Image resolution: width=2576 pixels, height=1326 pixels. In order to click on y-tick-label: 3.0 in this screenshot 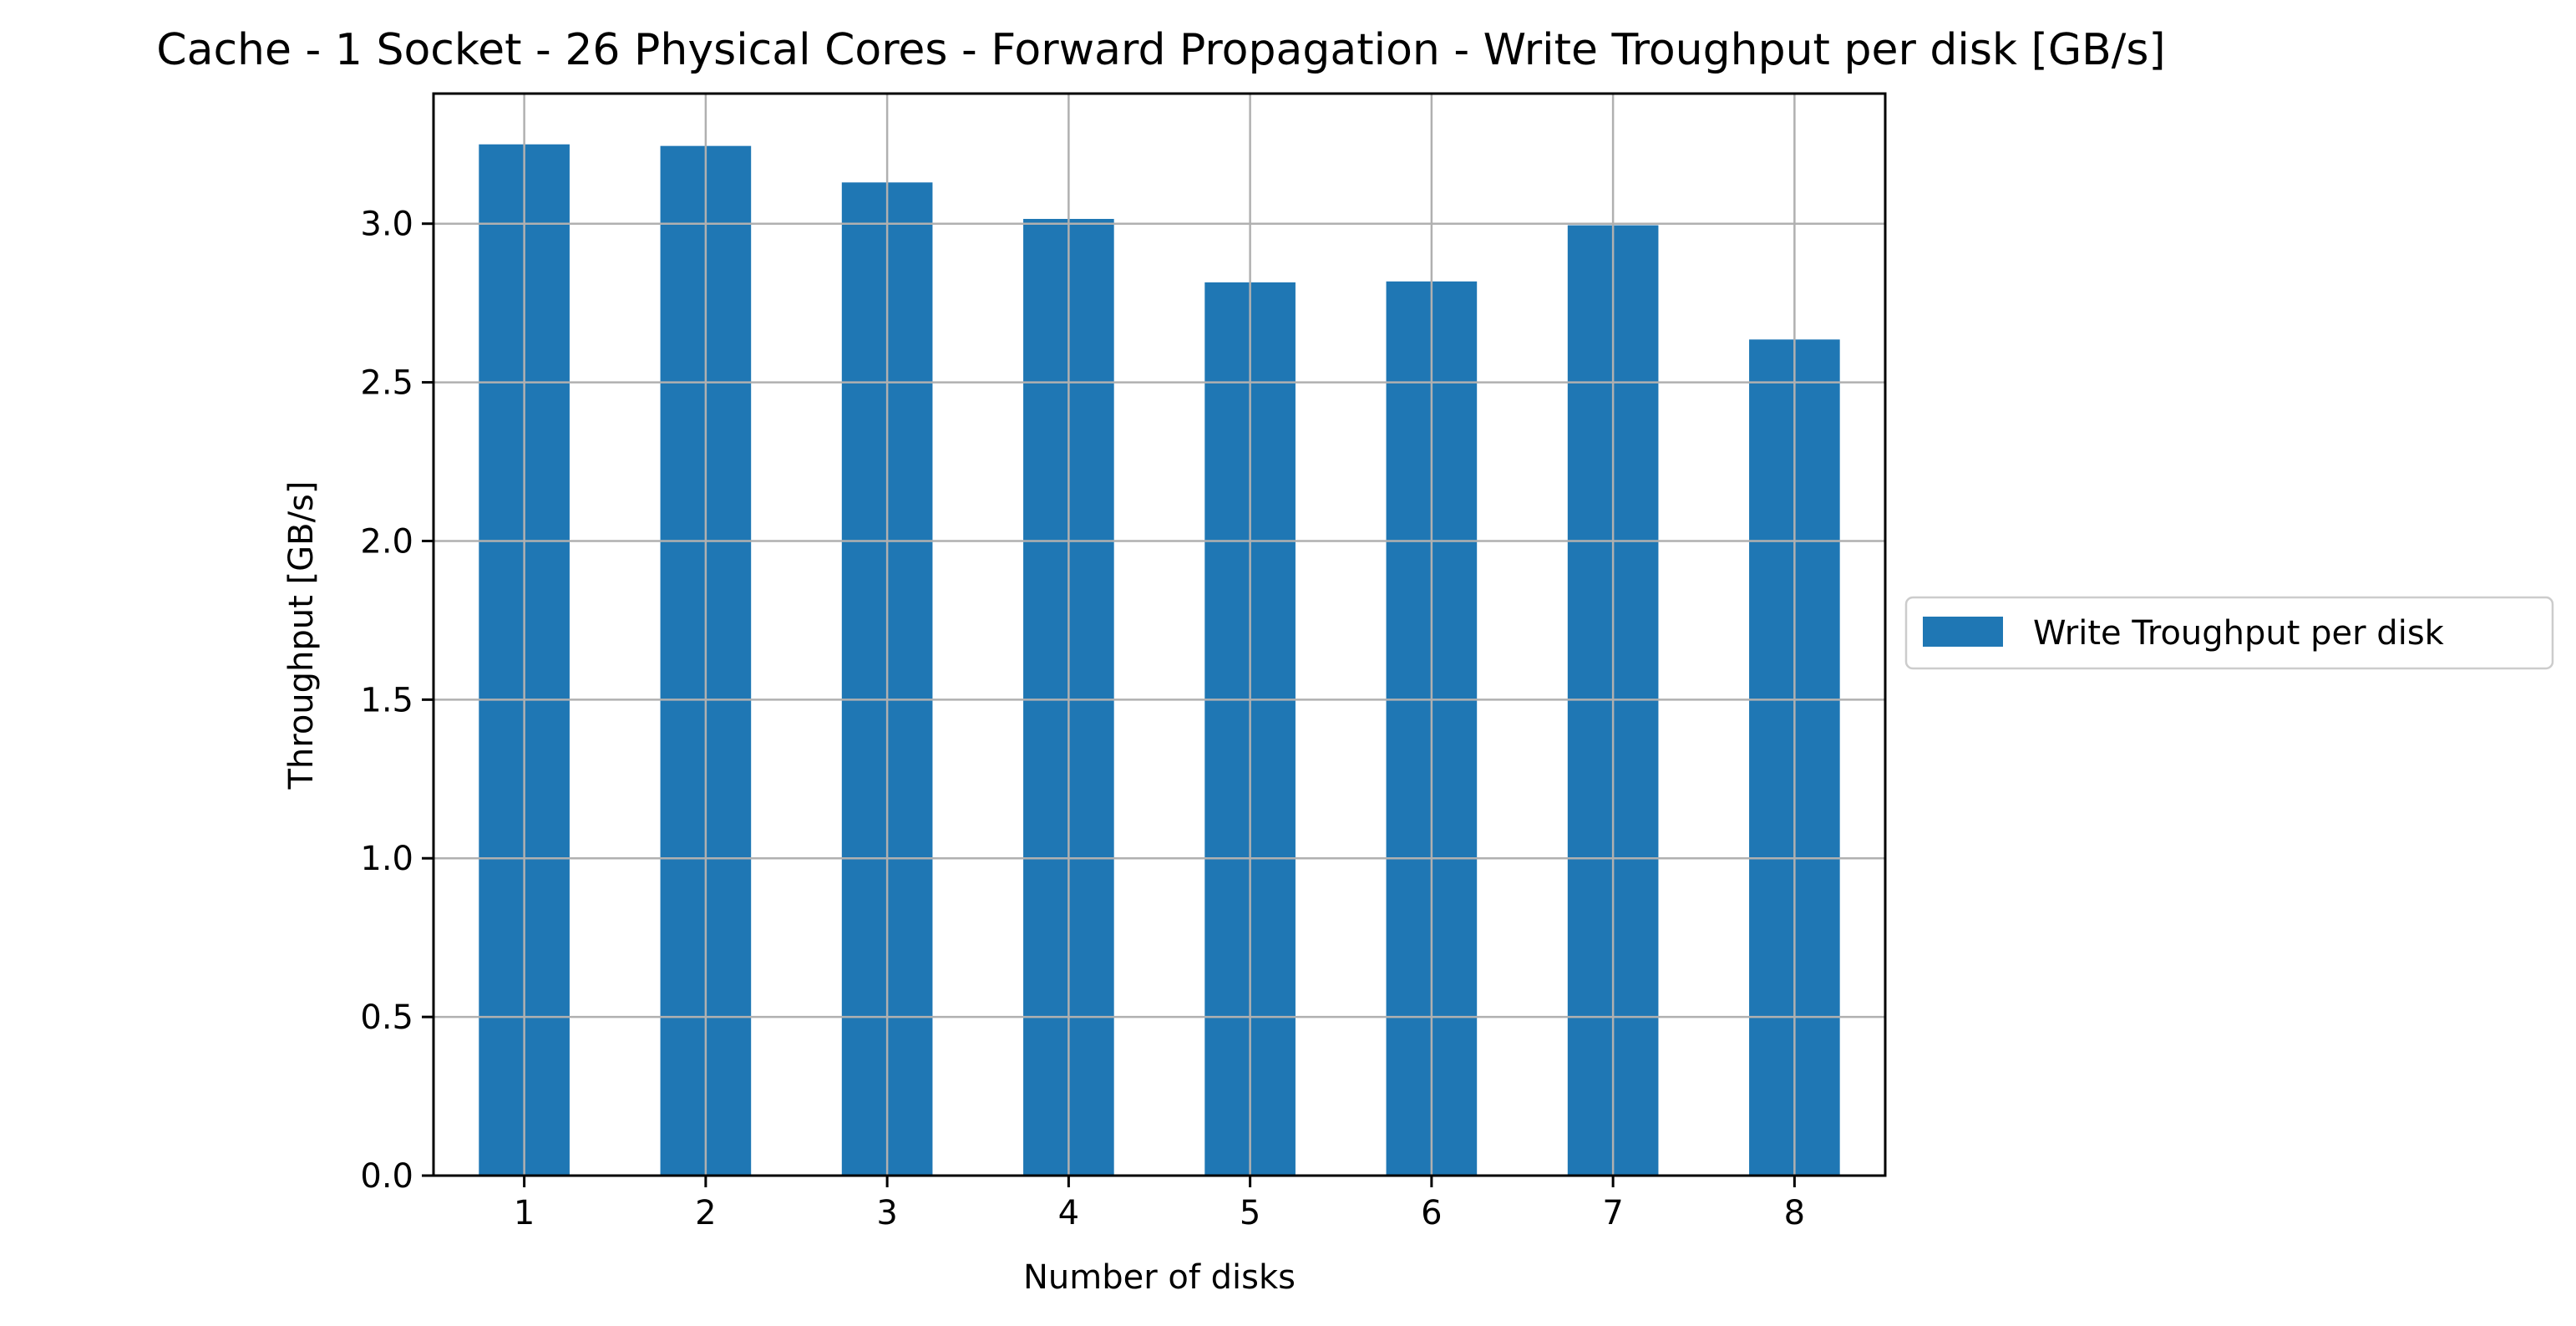, I will do `click(386, 225)`.